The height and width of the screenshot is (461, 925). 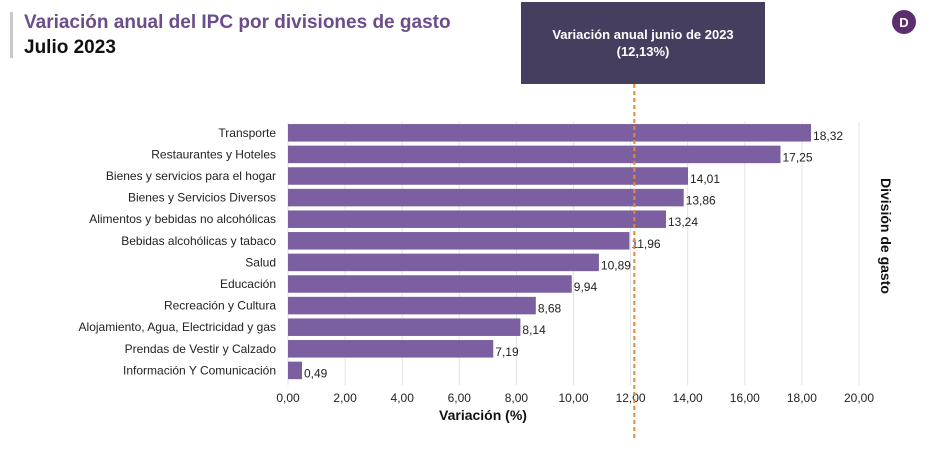 What do you see at coordinates (345, 398) in the screenshot?
I see `x-tick-label: 2,00` at bounding box center [345, 398].